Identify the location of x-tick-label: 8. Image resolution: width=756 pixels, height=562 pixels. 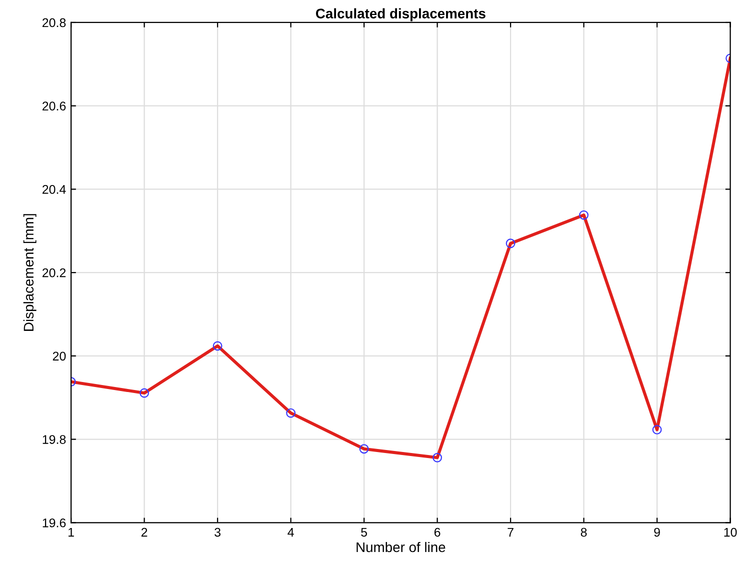
(583, 532).